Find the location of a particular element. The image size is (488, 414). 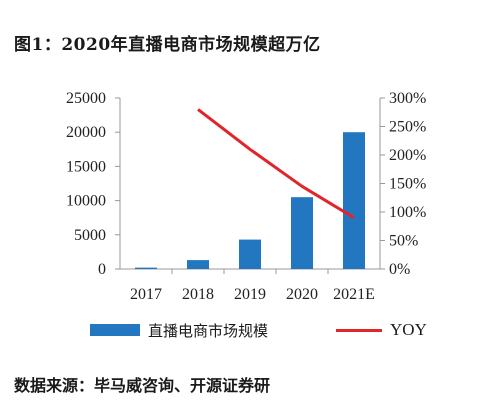

right-tick-label: 100% is located at coordinates (407, 212).